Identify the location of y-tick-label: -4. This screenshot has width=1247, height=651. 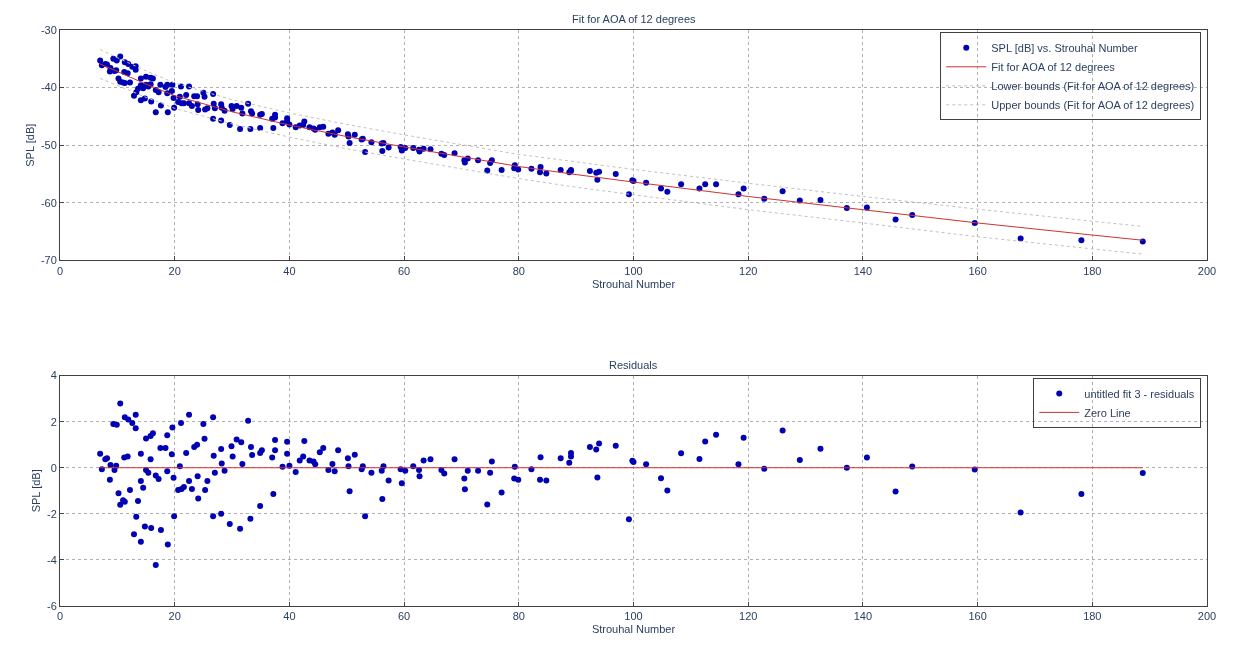
(52, 559).